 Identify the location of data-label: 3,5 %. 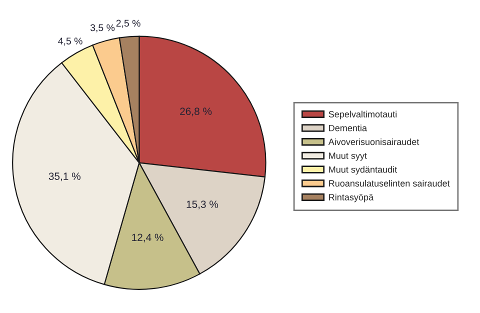
(102, 28).